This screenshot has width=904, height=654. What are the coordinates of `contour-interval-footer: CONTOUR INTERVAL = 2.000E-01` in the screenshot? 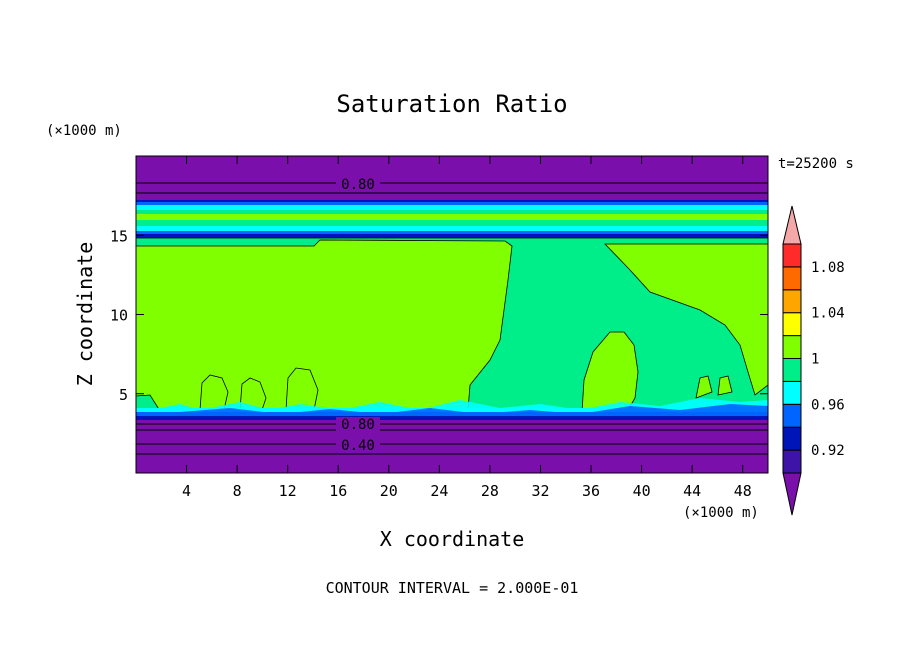 It's located at (452, 588).